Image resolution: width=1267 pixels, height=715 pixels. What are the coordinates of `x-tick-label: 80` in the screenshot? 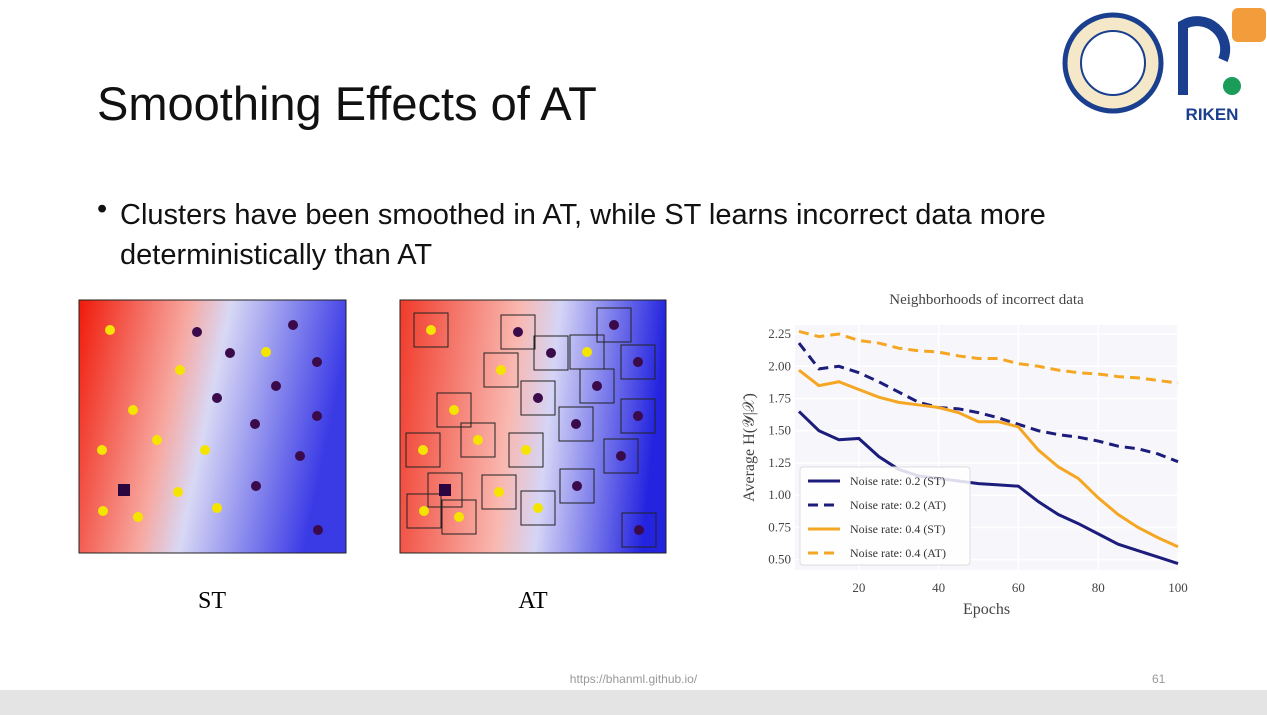 It's located at (1098, 587).